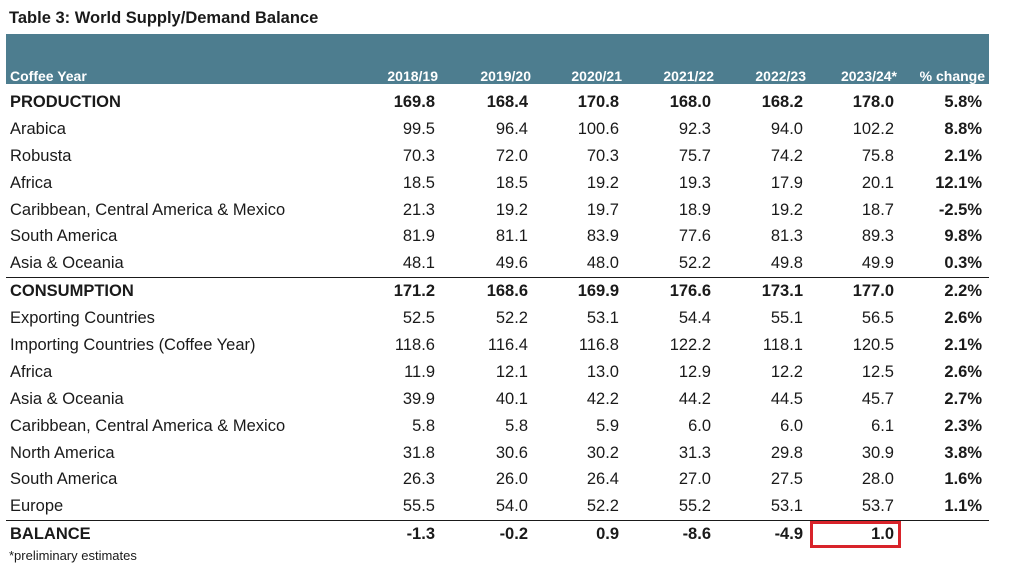 Image resolution: width=1024 pixels, height=572 pixels. Describe the element at coordinates (414, 344) in the screenshot. I see `value-cell: 118.6` at that location.